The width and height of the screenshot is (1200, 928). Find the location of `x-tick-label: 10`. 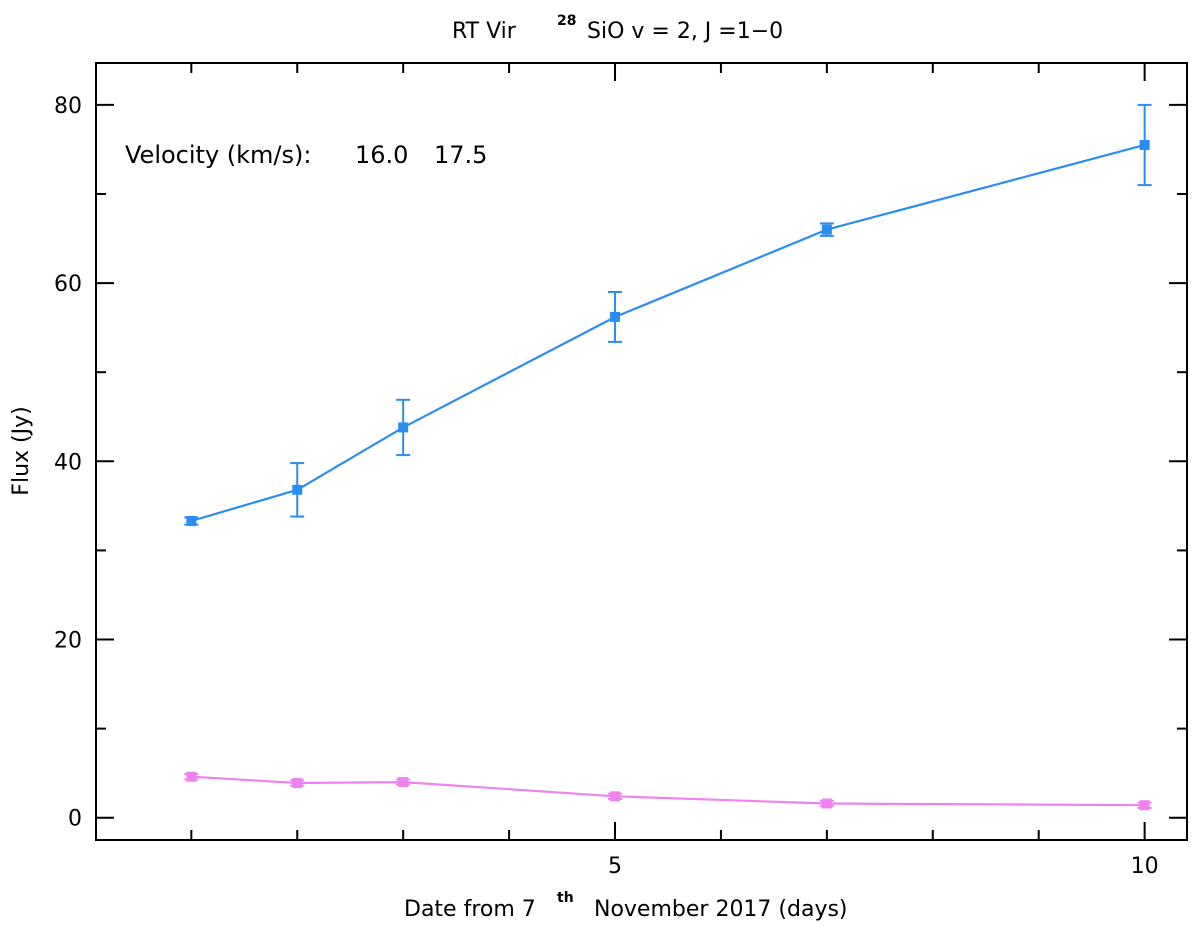

x-tick-label: 10 is located at coordinates (1145, 866).